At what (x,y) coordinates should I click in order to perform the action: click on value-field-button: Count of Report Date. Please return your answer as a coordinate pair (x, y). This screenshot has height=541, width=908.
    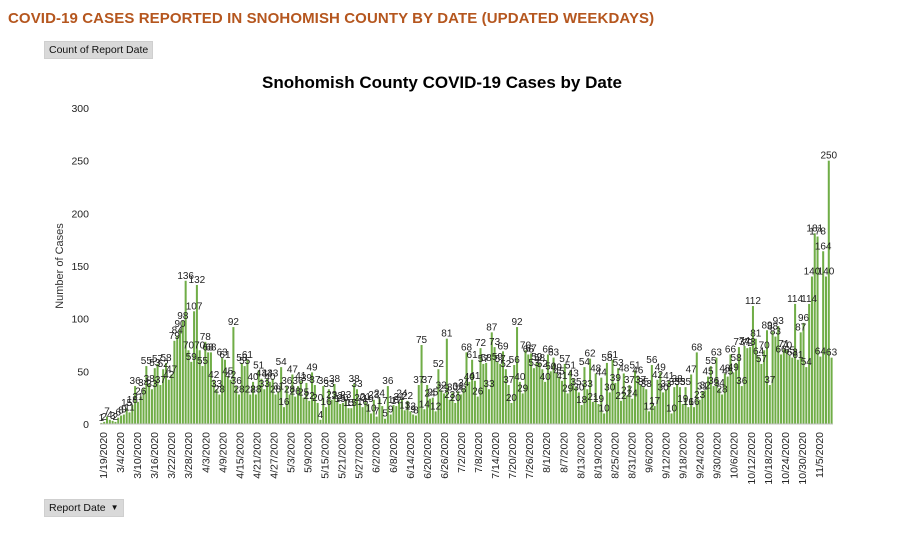
    Looking at the image, I should click on (99, 50).